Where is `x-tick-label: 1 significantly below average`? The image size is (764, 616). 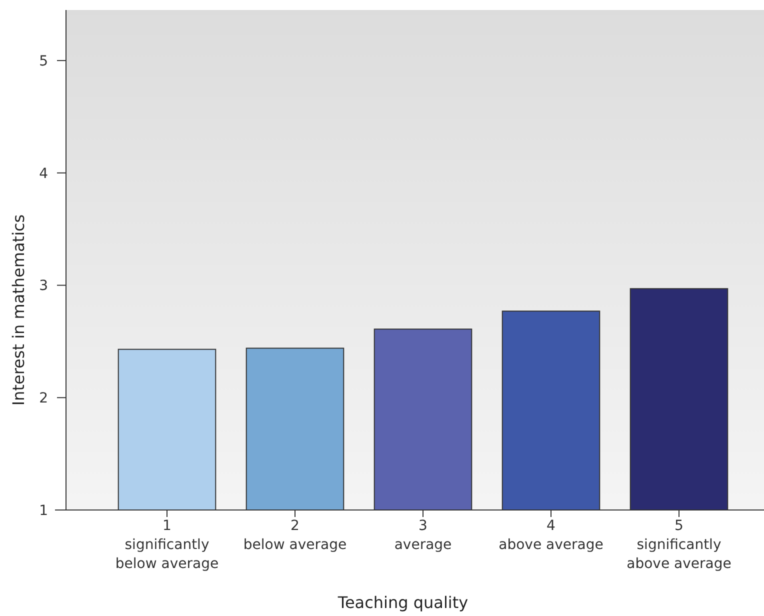
x-tick-label: 1 significantly below average is located at coordinates (167, 545).